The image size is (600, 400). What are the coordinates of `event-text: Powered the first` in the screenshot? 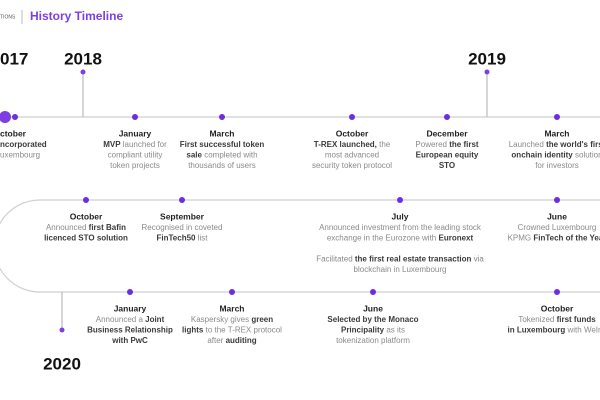 It's located at (446, 144).